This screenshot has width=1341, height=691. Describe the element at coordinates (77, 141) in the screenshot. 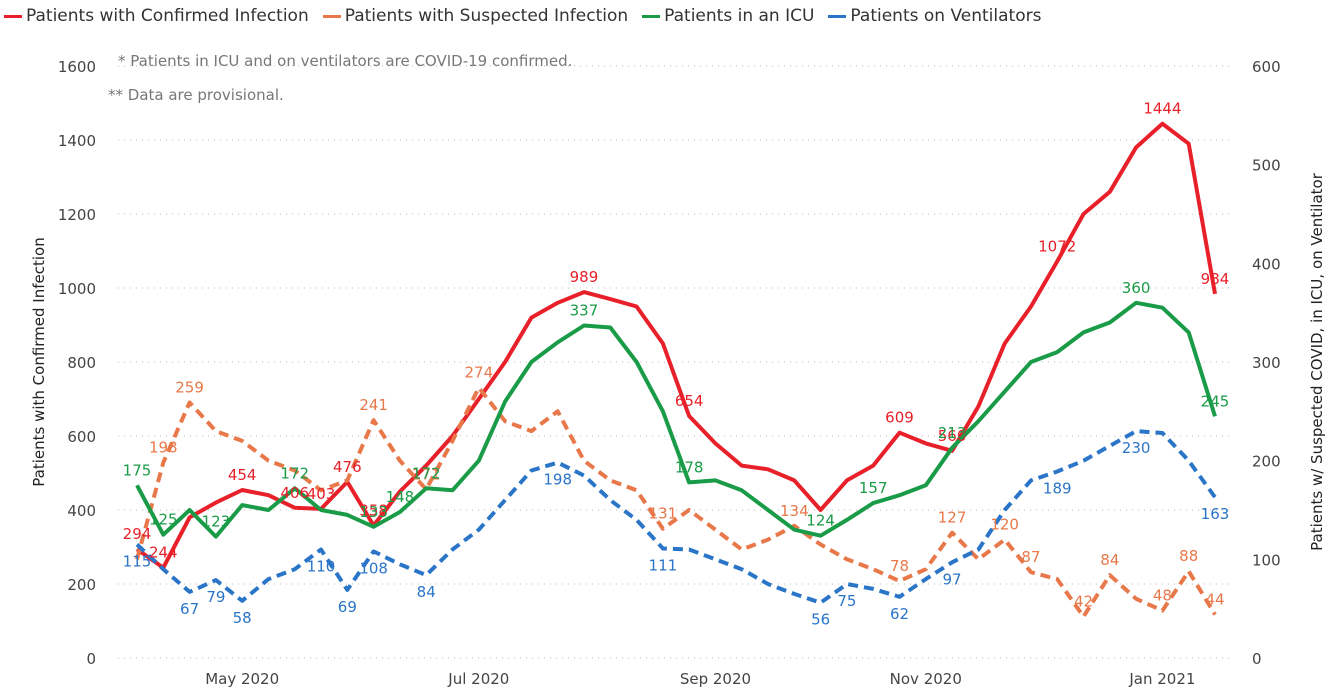

I see `y-tick-label: 1400` at that location.